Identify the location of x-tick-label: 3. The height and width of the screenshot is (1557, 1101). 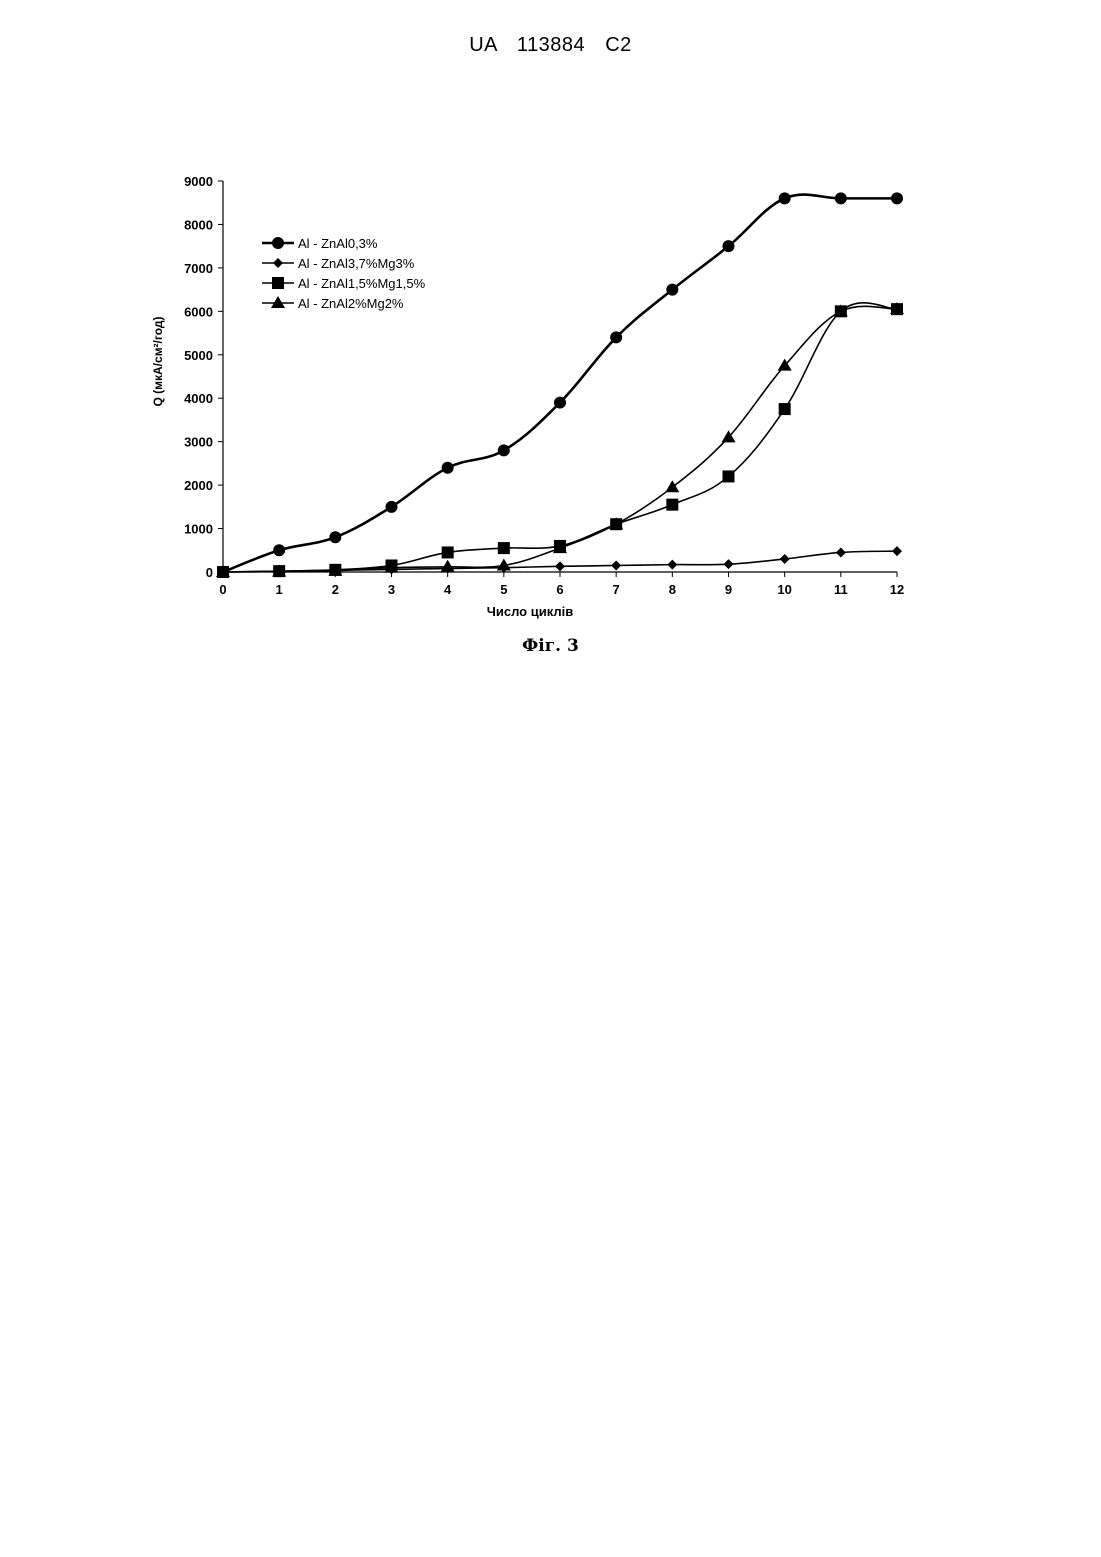
(391, 589).